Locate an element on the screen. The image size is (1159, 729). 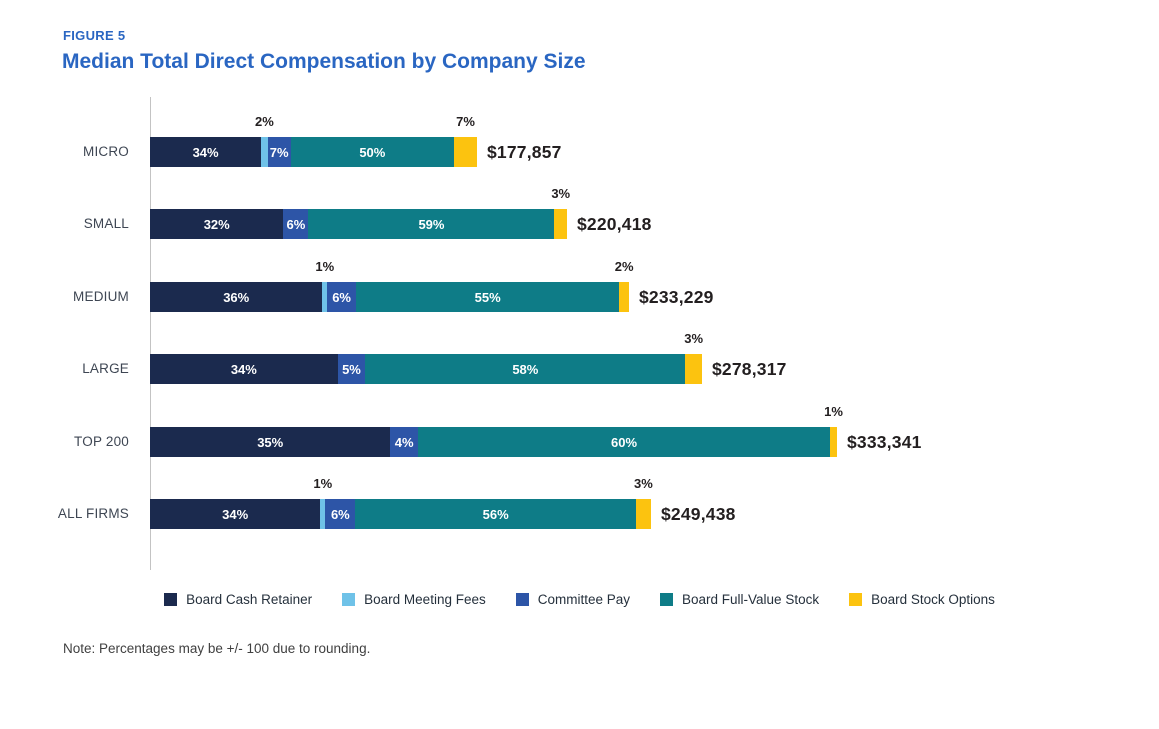
legend-item-board-meeting-fees: Board Meeting Fees is located at coordinates (414, 599).